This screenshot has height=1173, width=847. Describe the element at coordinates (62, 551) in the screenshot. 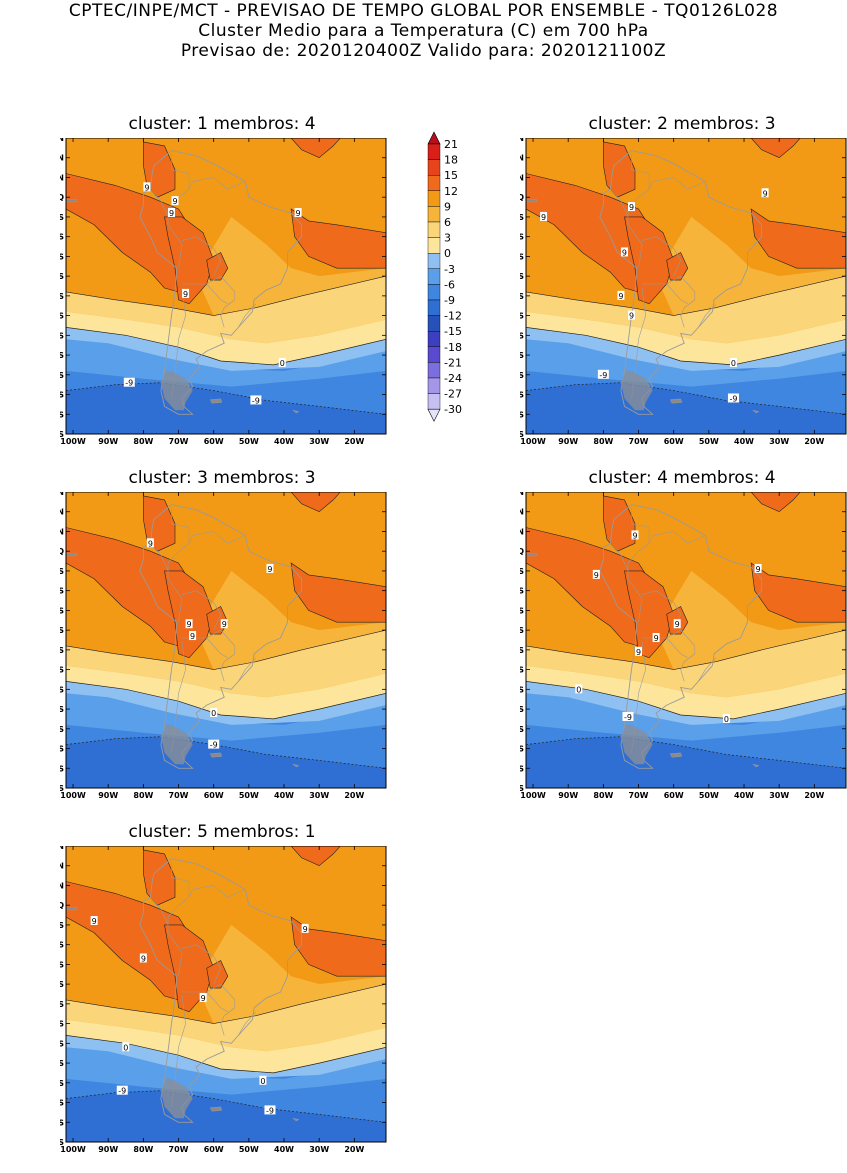

I see `y-tick-label: EQ` at that location.